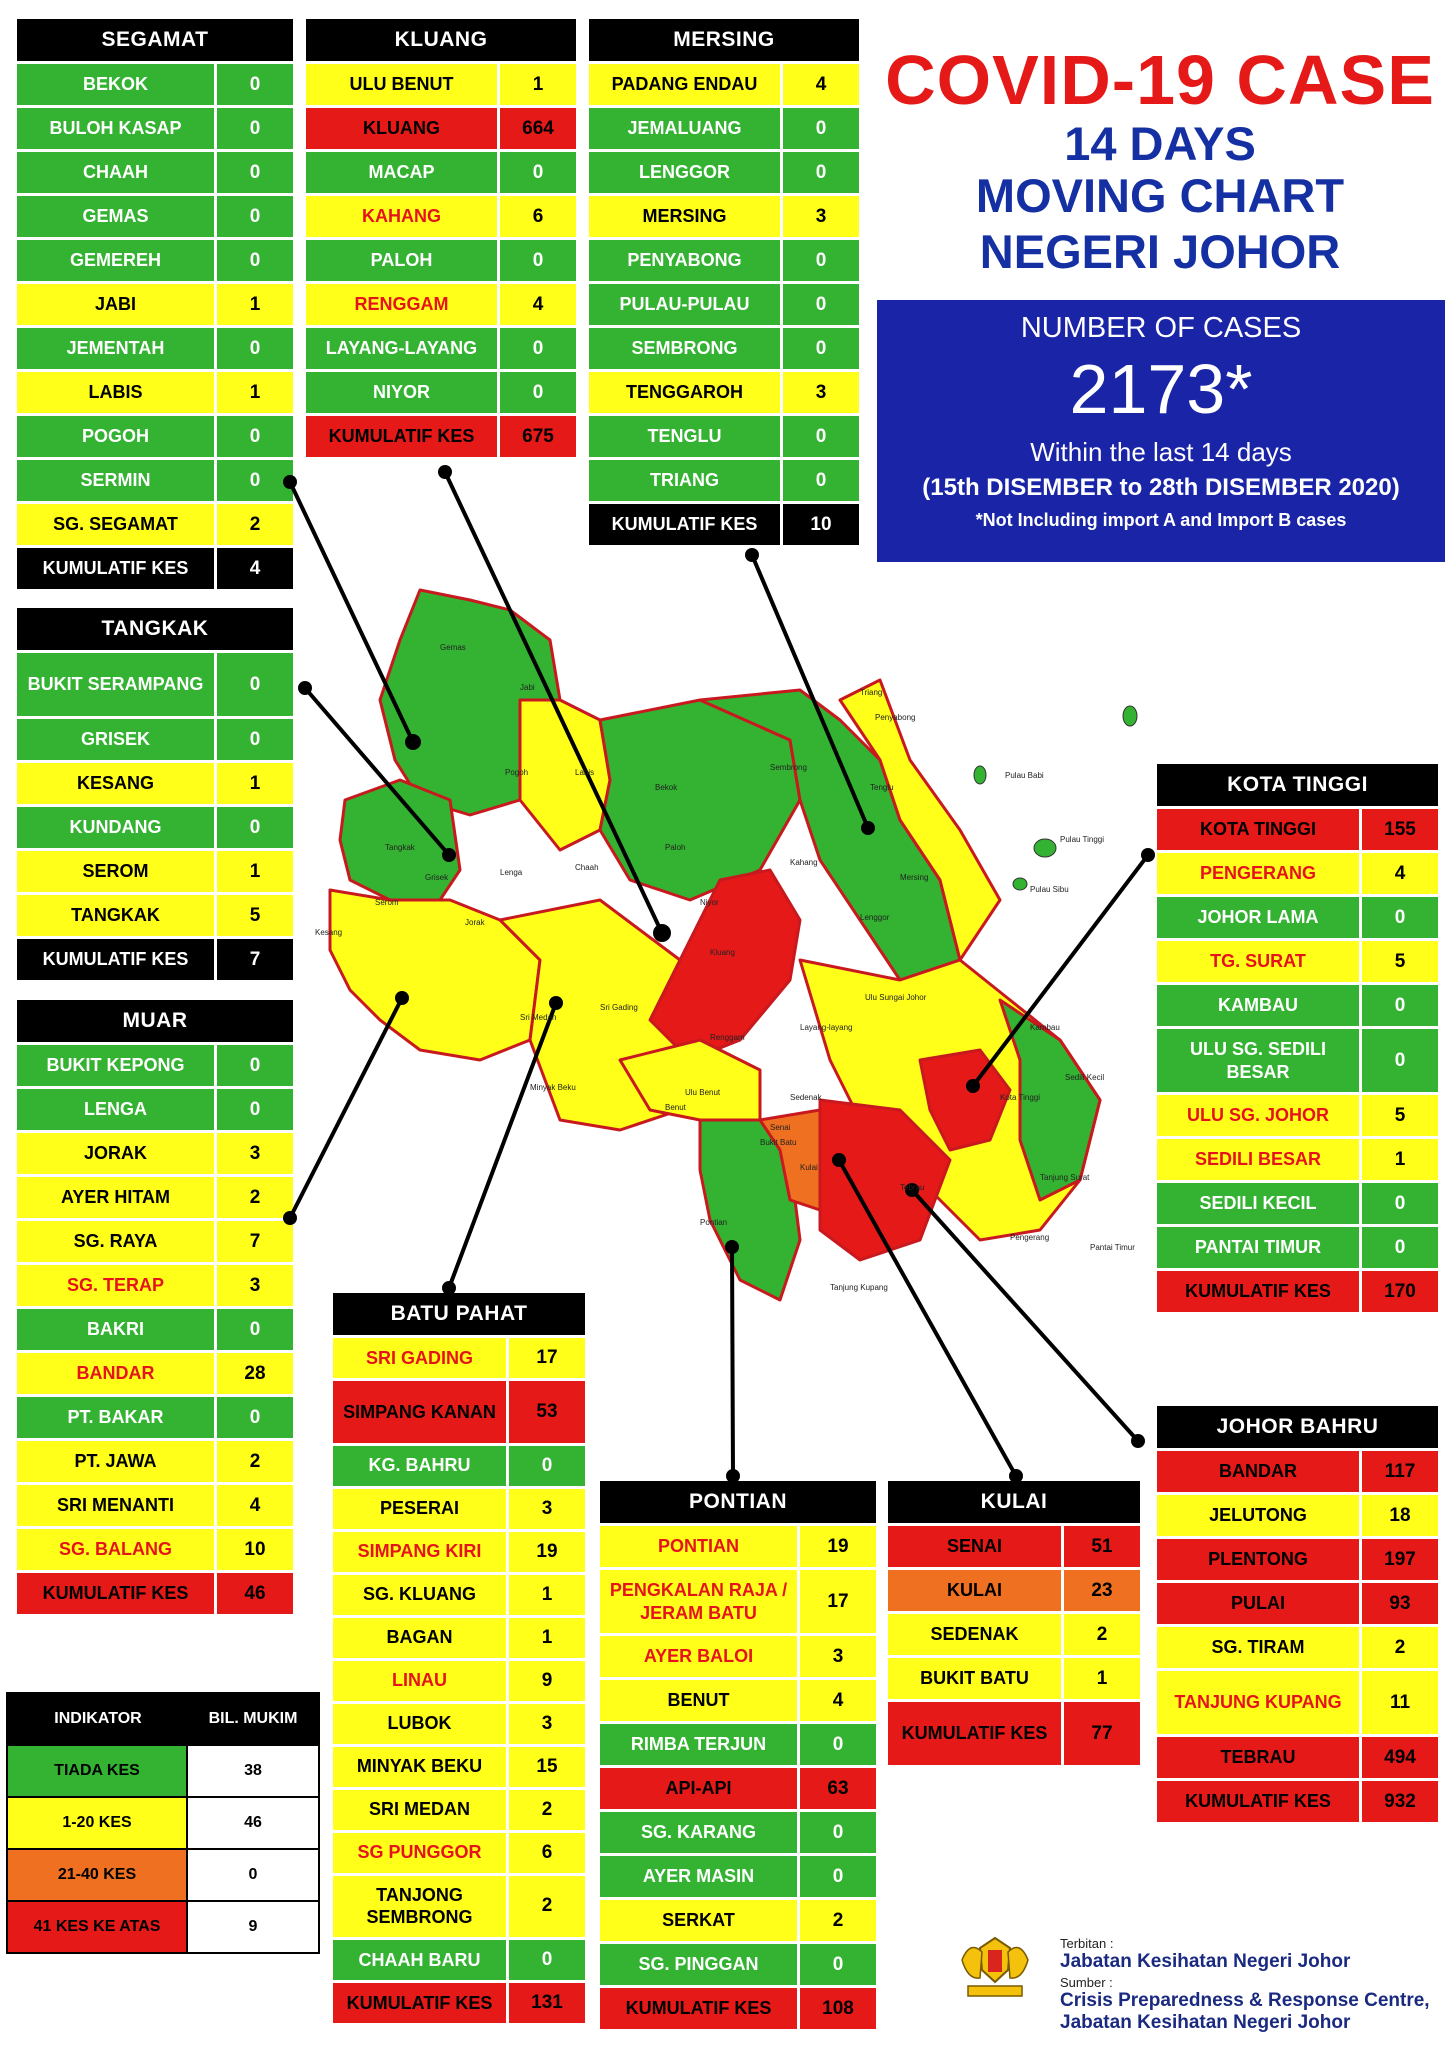 The height and width of the screenshot is (2048, 1448). I want to click on district-title: JOHOR BAHRU, so click(1297, 1427).